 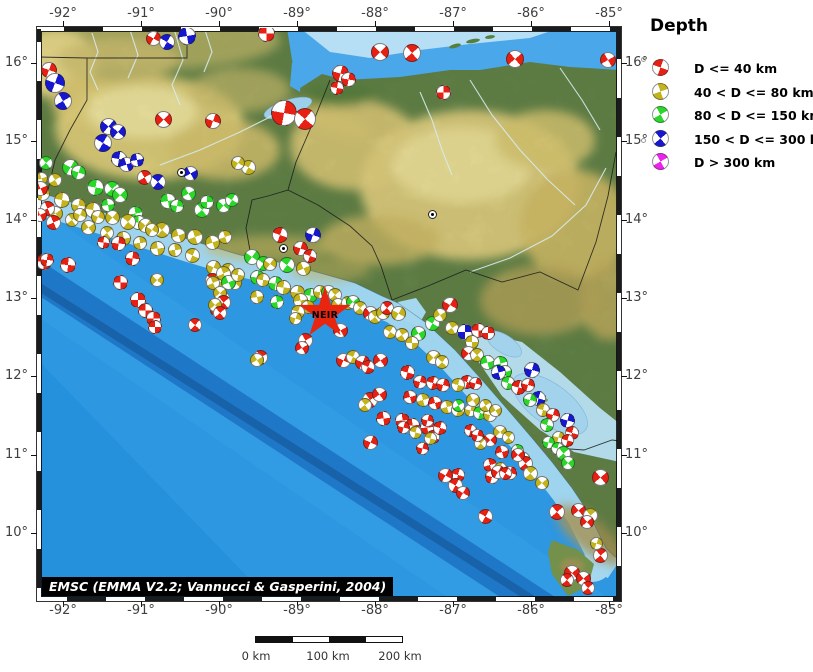 What do you see at coordinates (141, 610) in the screenshot?
I see `axis-label: -91°` at bounding box center [141, 610].